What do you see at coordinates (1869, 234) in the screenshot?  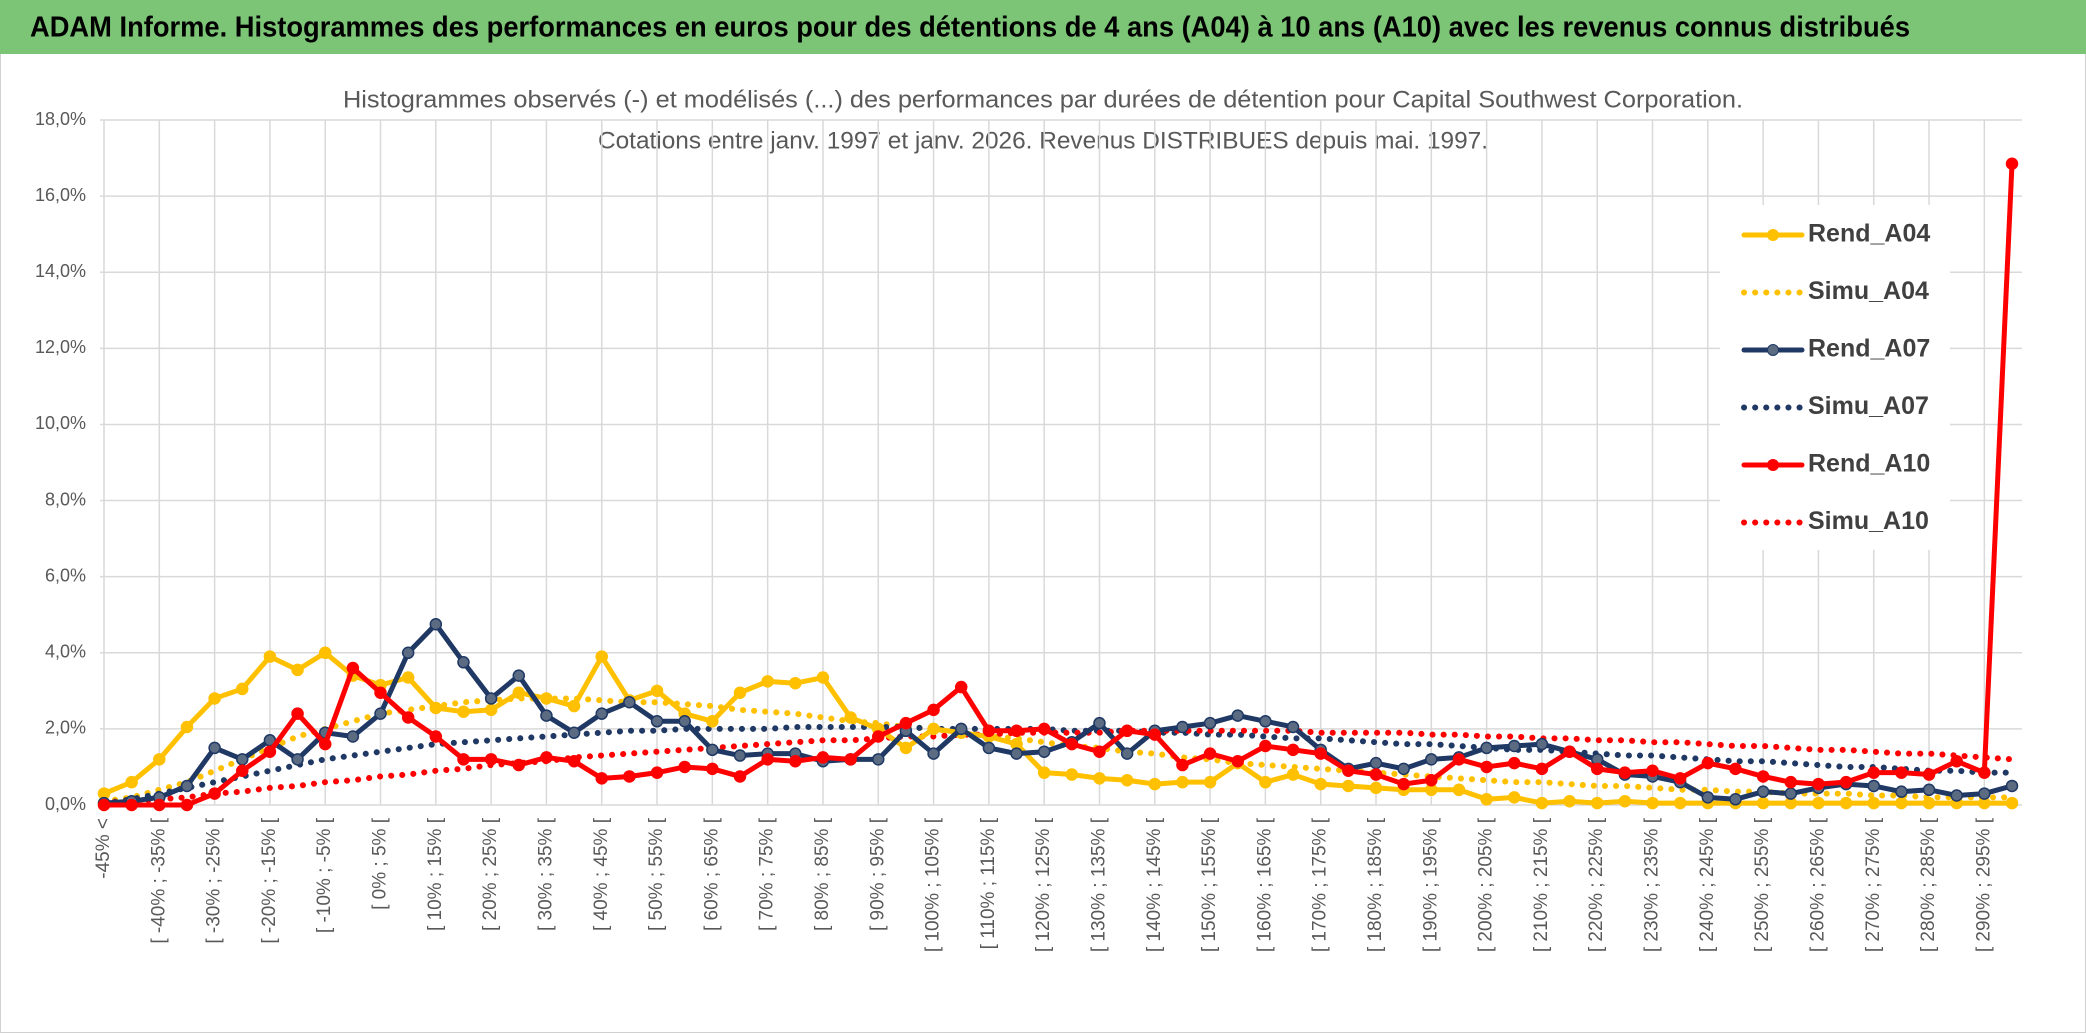 I see `legend-label: Rend_A04` at bounding box center [1869, 234].